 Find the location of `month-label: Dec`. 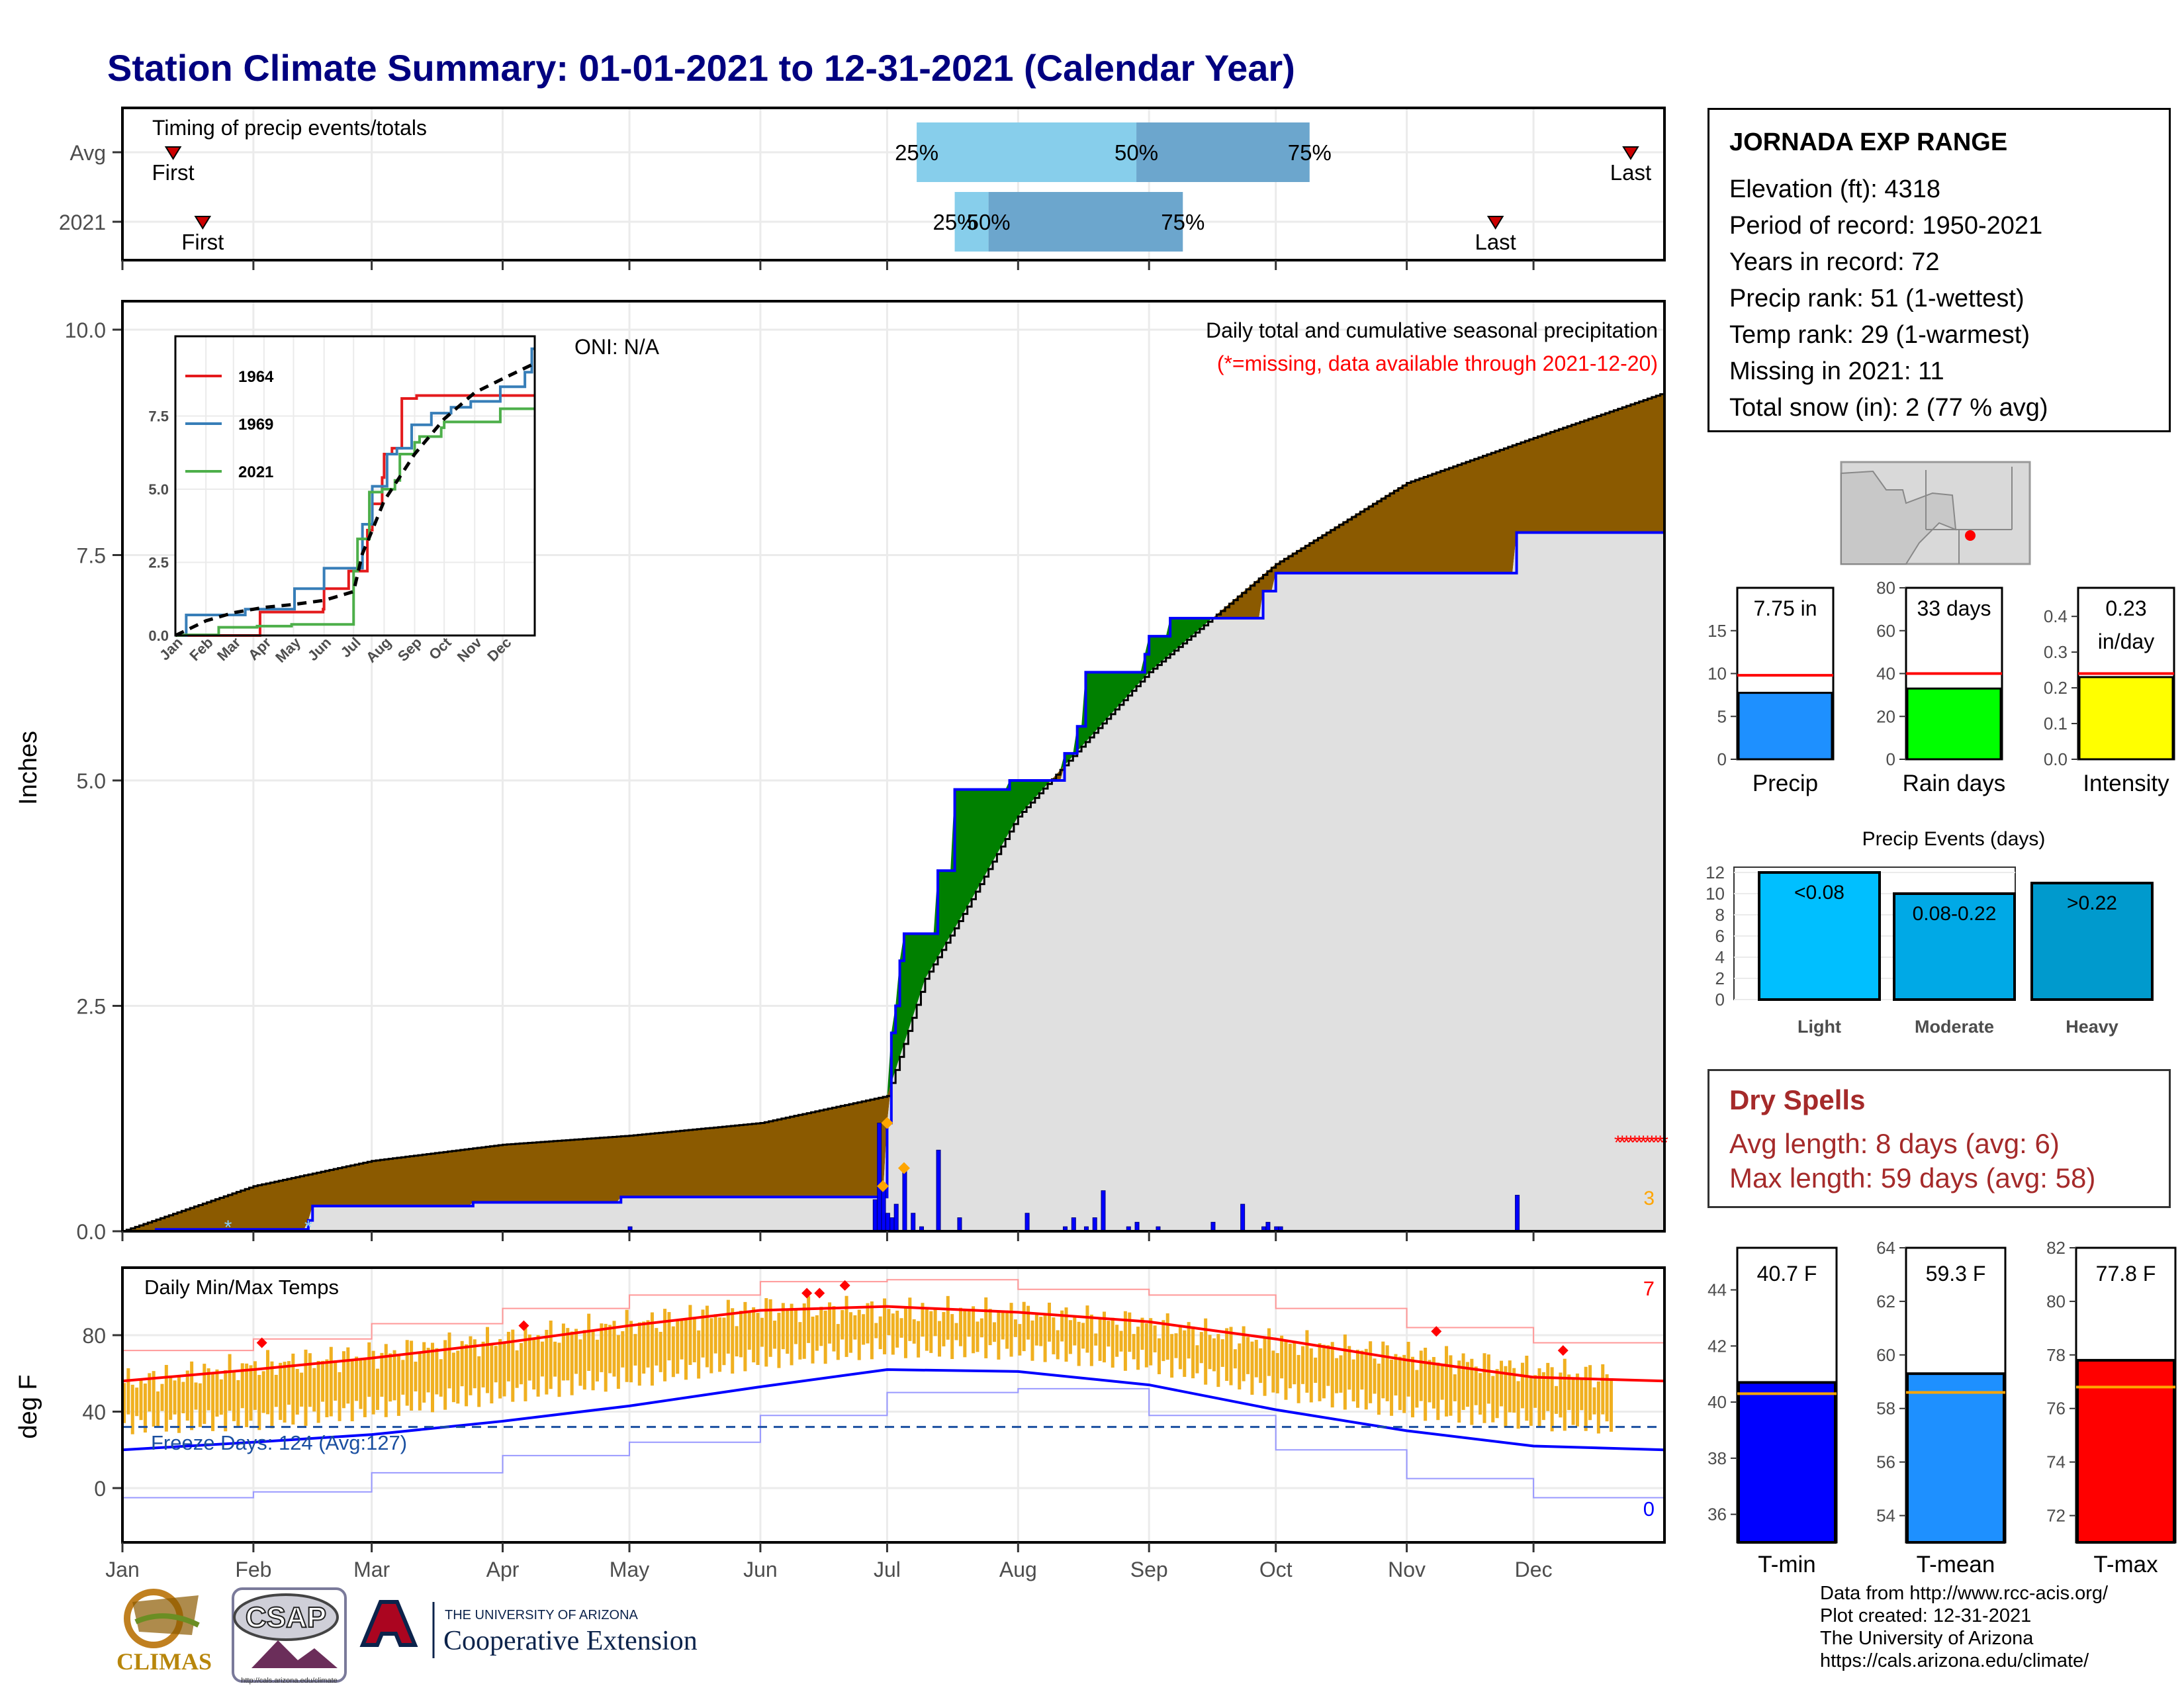

month-label: Dec is located at coordinates (1534, 1569).